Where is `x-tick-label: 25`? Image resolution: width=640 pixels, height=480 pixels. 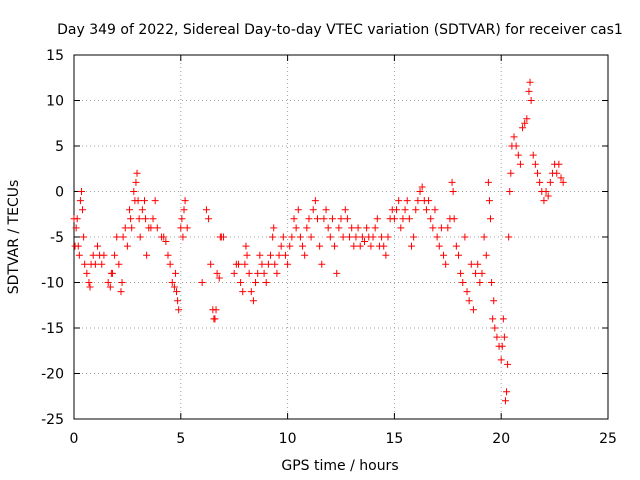 x-tick-label: 25 is located at coordinates (608, 439).